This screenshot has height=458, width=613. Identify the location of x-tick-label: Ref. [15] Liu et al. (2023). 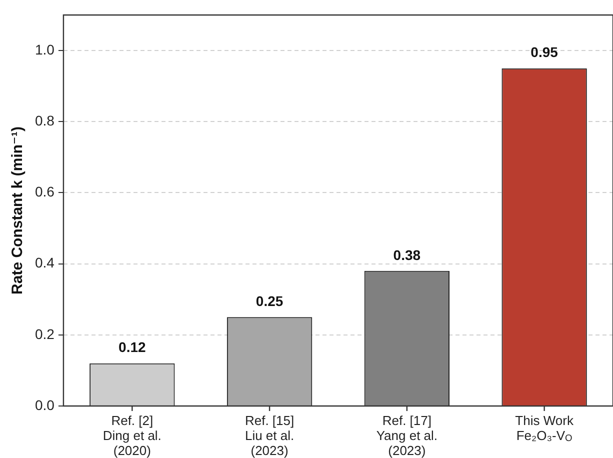
(269, 435).